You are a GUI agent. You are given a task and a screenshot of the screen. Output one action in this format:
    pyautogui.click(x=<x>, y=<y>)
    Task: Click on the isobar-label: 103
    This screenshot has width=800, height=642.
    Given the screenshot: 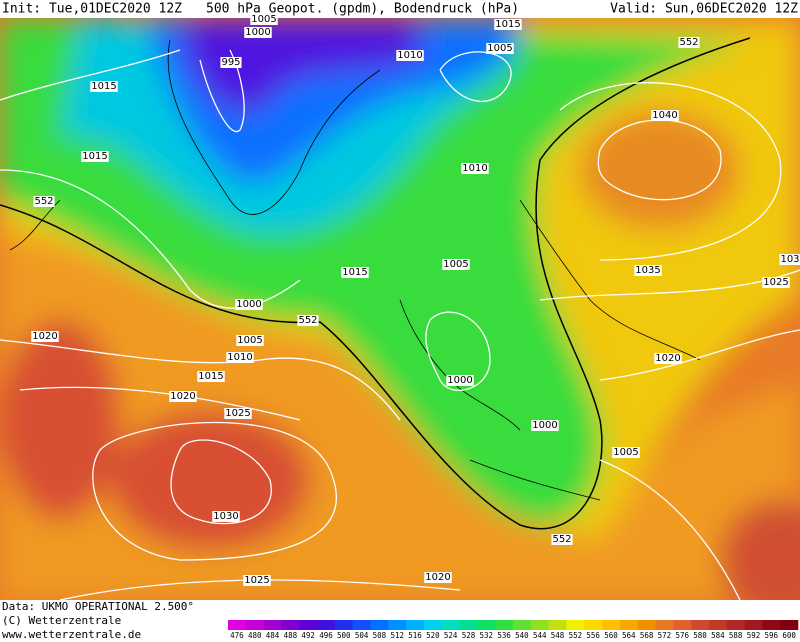 What is the action you would take?
    pyautogui.click(x=789, y=259)
    